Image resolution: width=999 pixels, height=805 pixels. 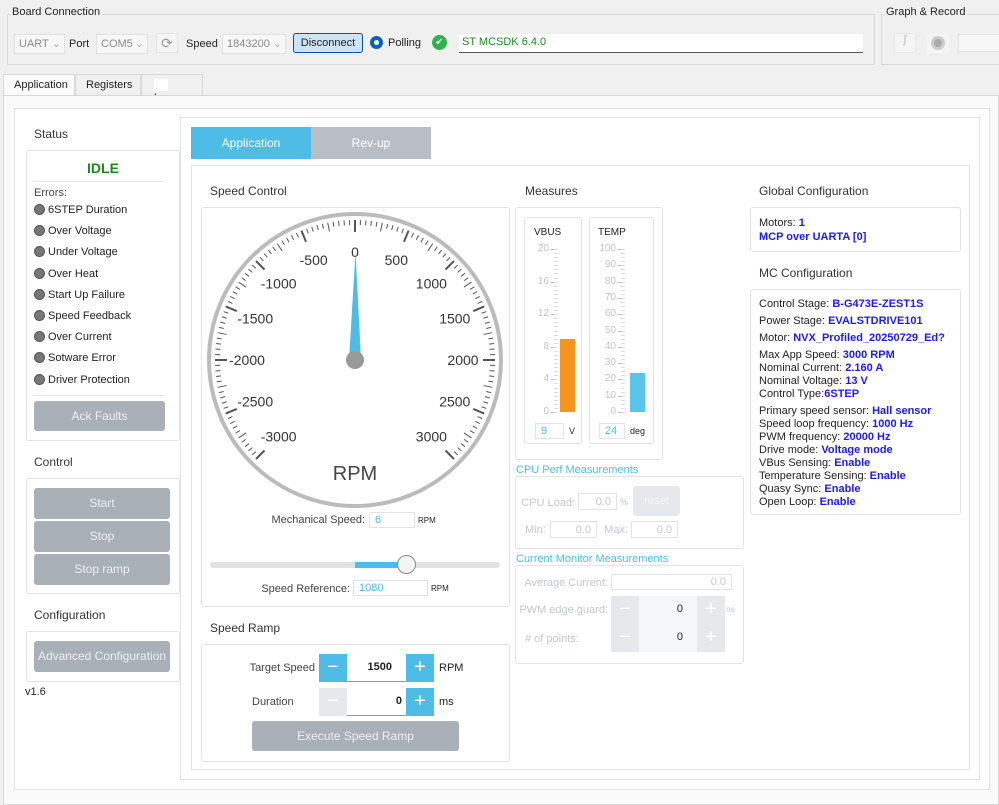 What do you see at coordinates (902, 411) in the screenshot?
I see `mc-config-value: Hall sensor` at bounding box center [902, 411].